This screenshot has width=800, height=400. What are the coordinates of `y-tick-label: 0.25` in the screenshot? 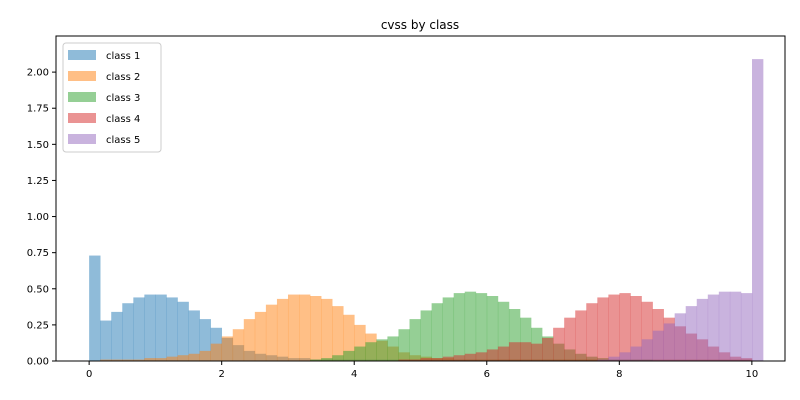 It's located at (38, 325).